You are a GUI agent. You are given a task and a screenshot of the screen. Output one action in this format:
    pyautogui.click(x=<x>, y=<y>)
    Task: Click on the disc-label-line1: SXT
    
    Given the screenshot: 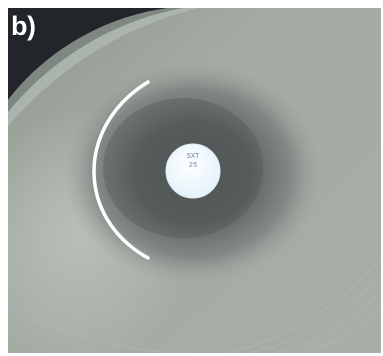 What is the action you would take?
    pyautogui.click(x=193, y=157)
    